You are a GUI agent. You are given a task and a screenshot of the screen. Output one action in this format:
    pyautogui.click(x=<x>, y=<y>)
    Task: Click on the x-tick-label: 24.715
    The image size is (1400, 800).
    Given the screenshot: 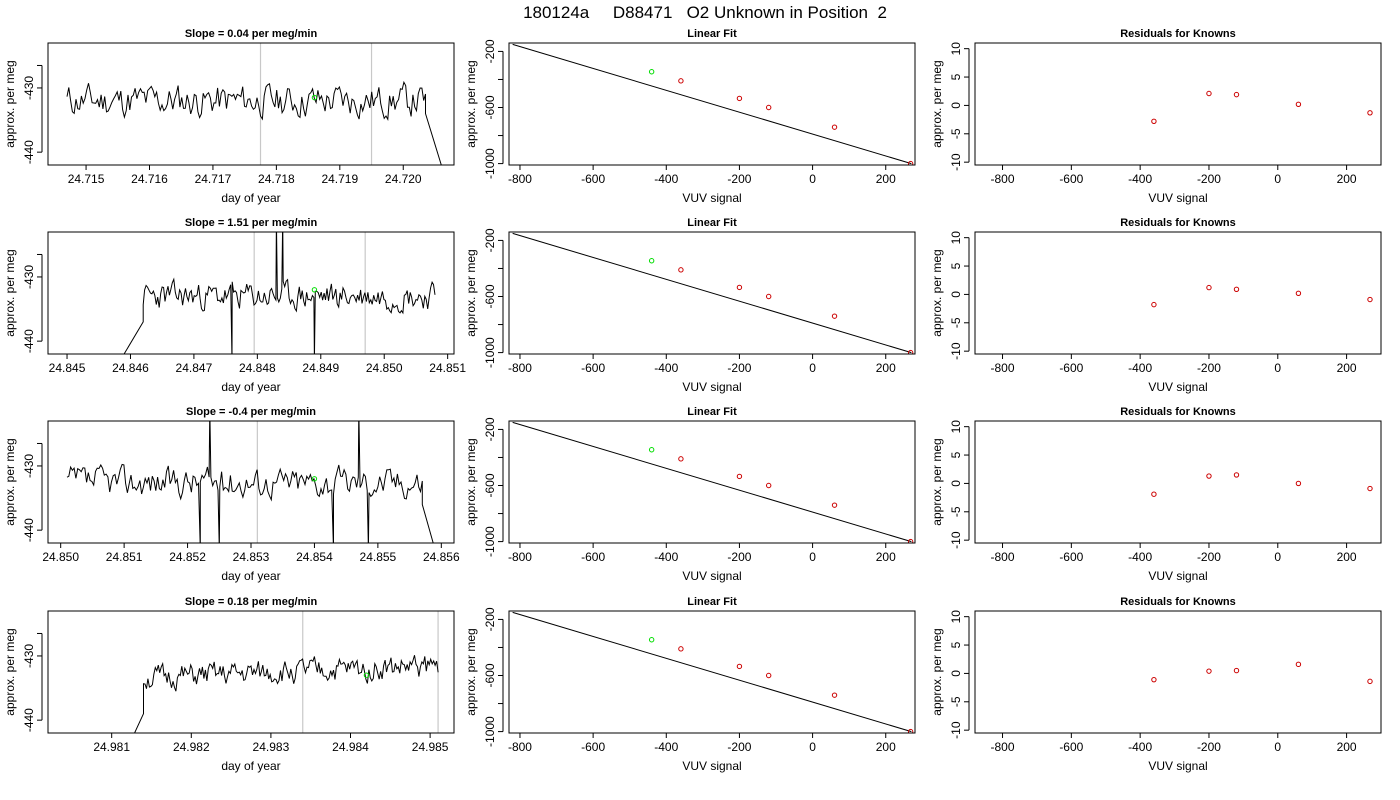 What is the action you would take?
    pyautogui.click(x=86, y=179)
    